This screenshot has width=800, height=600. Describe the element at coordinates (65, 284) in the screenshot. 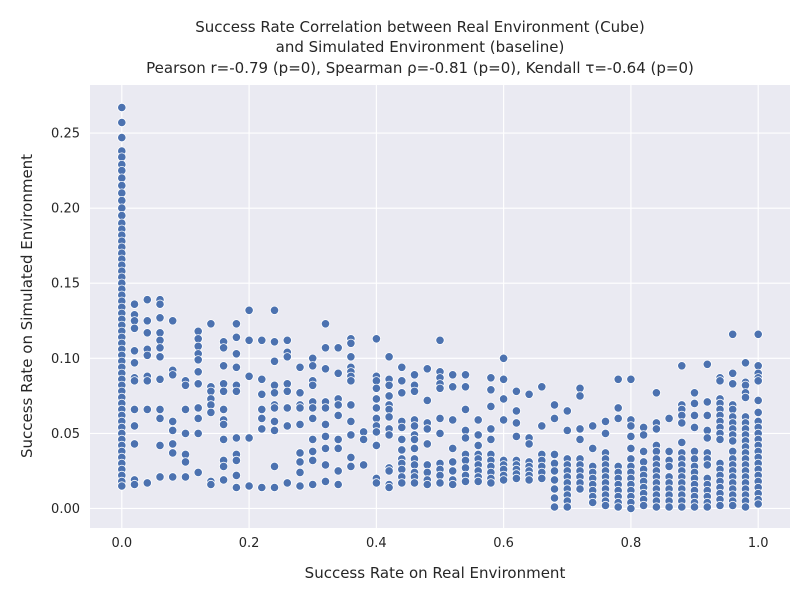

I see `y-tick-label: 0.15` at that location.